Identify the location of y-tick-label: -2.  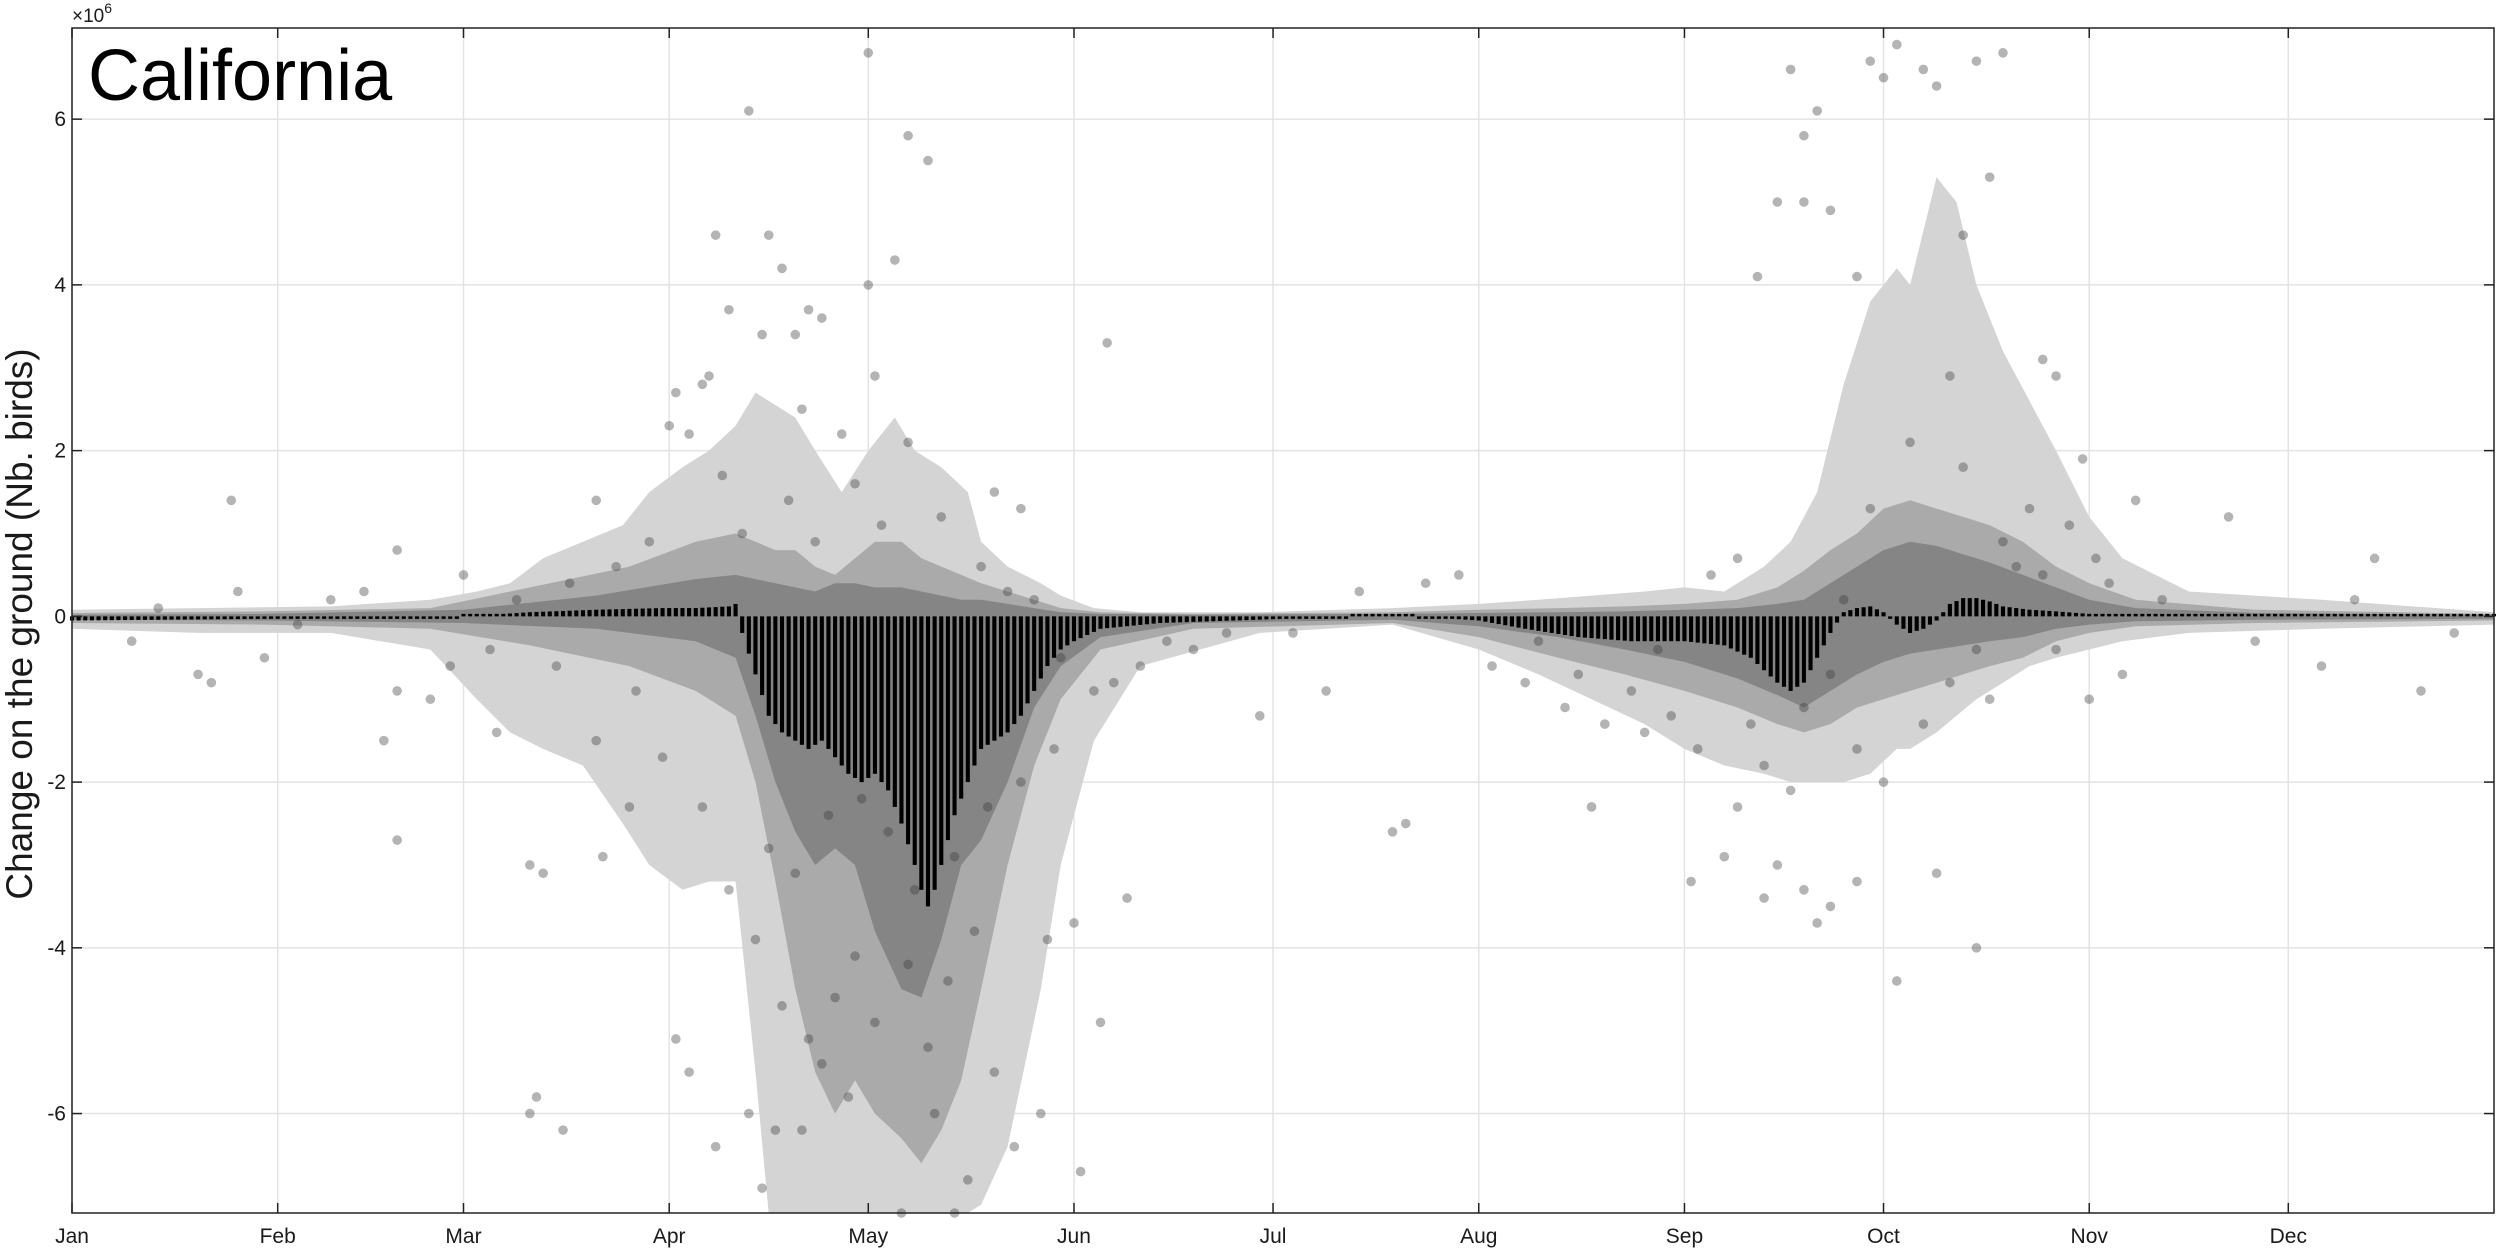
(56, 782).